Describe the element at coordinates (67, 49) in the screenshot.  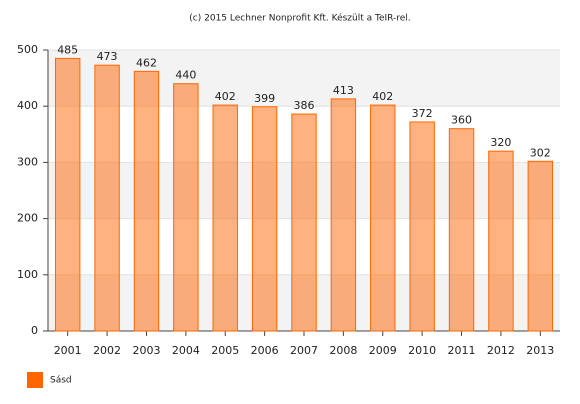
I see `data-label: 485` at that location.